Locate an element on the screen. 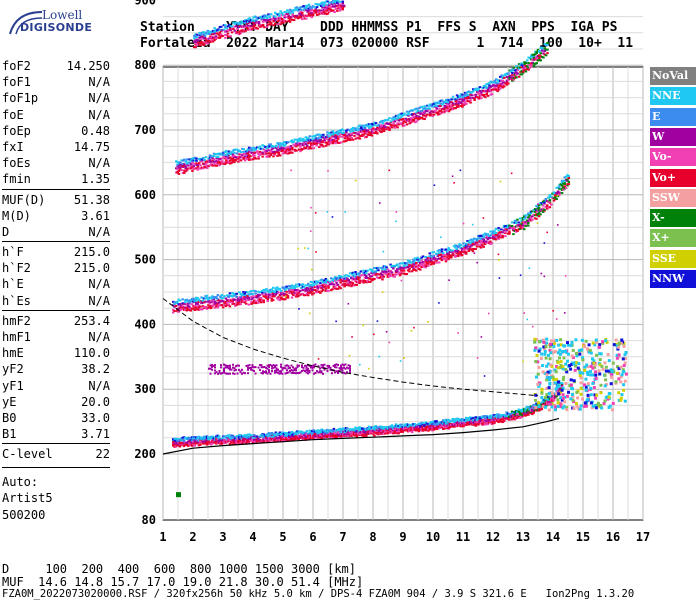 Image resolution: width=700 pixels, height=600 pixels. param-row: fmin 1.35 is located at coordinates (56, 179).